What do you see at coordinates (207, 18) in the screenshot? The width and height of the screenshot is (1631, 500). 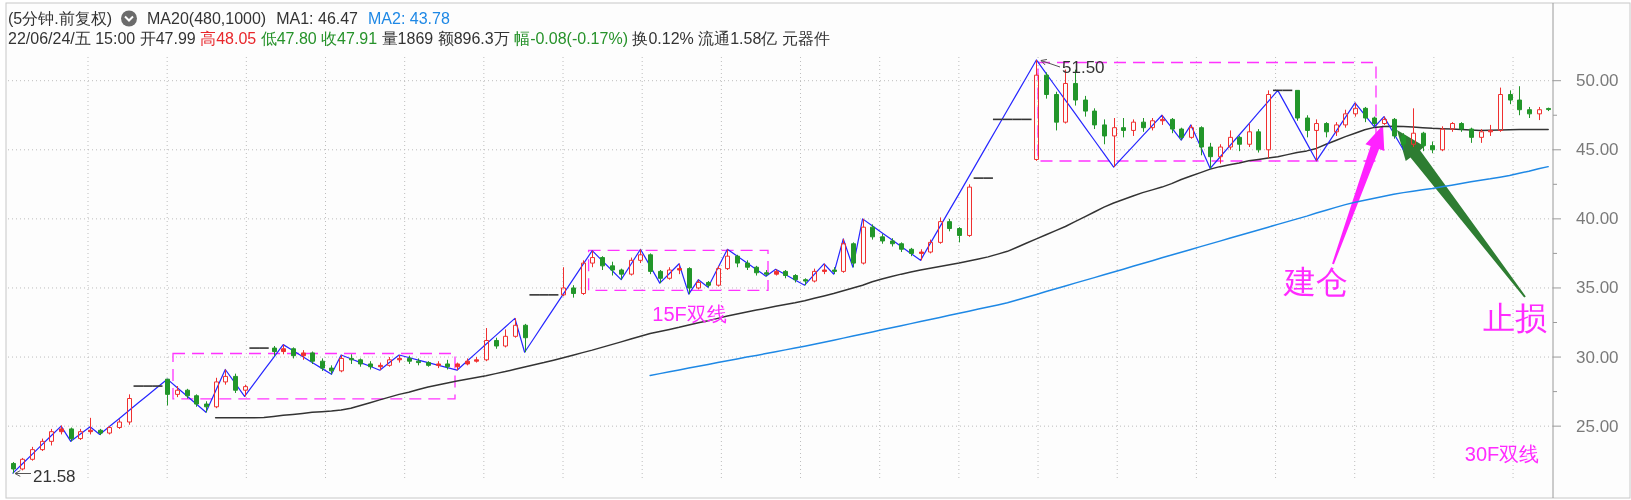 I see `legend-title: MA20(480,1000)` at bounding box center [207, 18].